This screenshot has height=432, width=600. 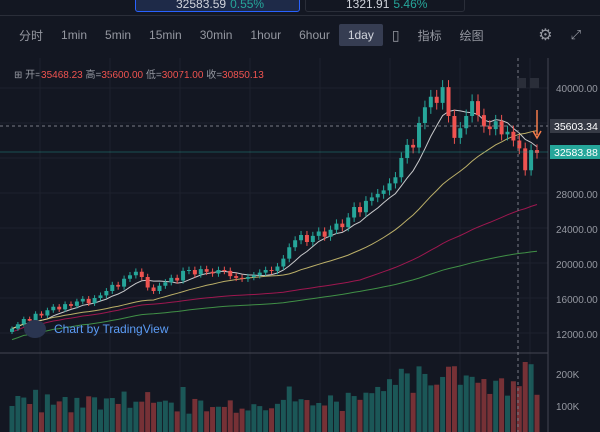 What do you see at coordinates (122, 75) in the screenshot?
I see `high-value: 35600.00` at bounding box center [122, 75].